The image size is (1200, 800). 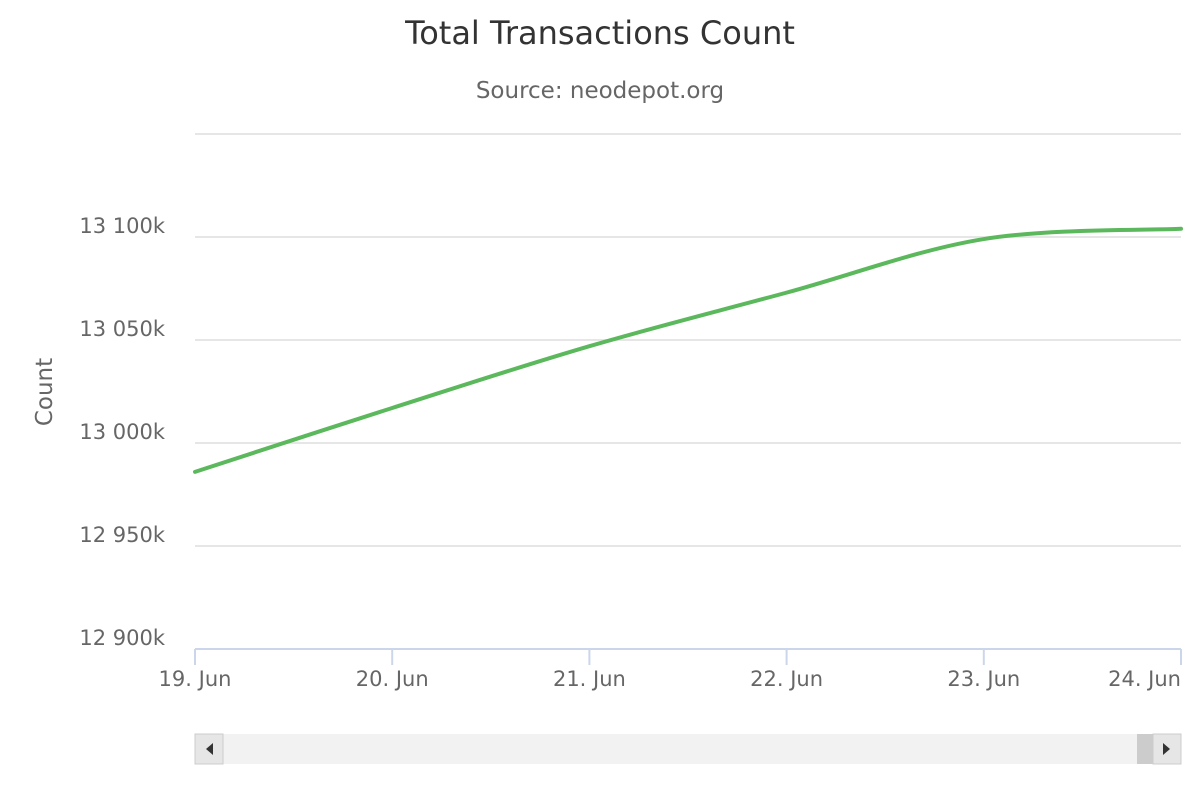 What do you see at coordinates (122, 638) in the screenshot?
I see `y-tick-label: 12 900k` at bounding box center [122, 638].